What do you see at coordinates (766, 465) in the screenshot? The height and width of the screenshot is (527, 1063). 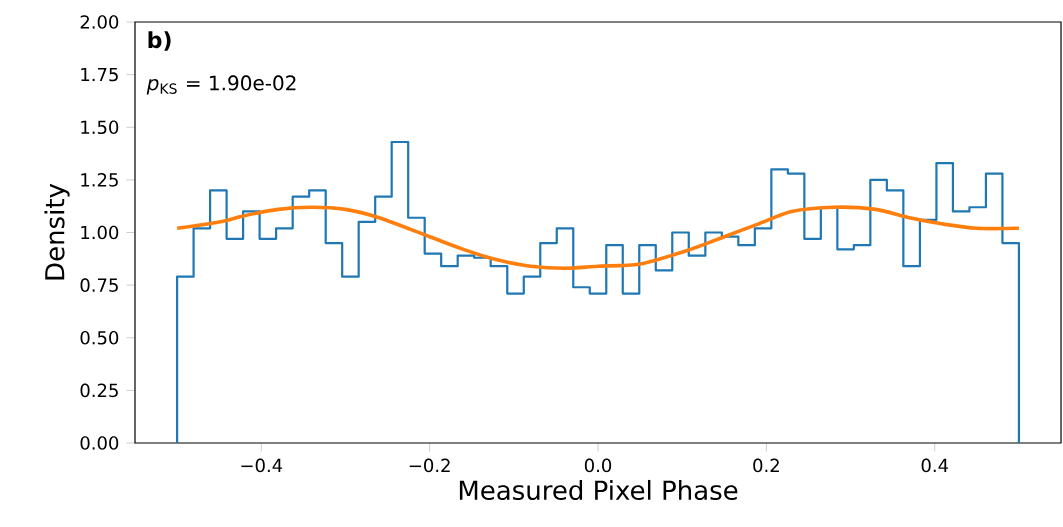 I see `x-tick-label: 0.2` at bounding box center [766, 465].